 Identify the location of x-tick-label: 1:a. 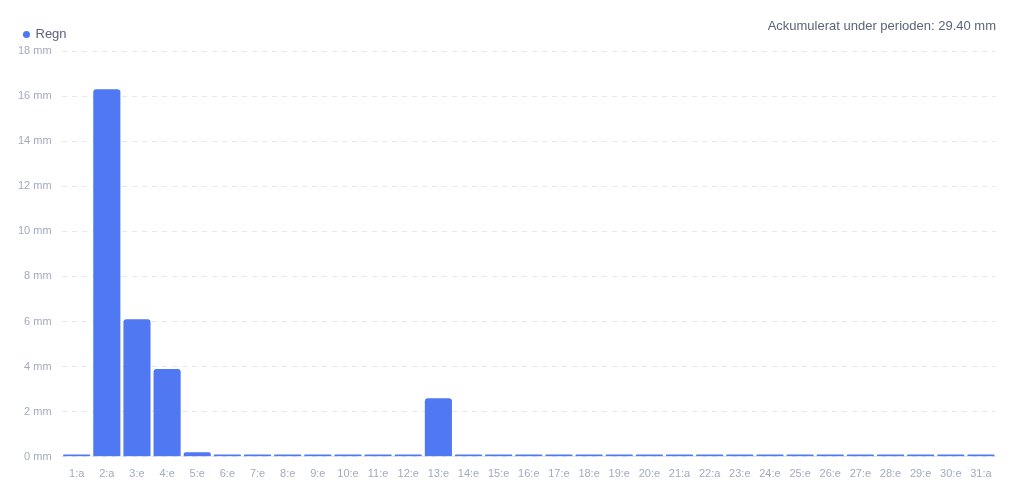
(77, 473).